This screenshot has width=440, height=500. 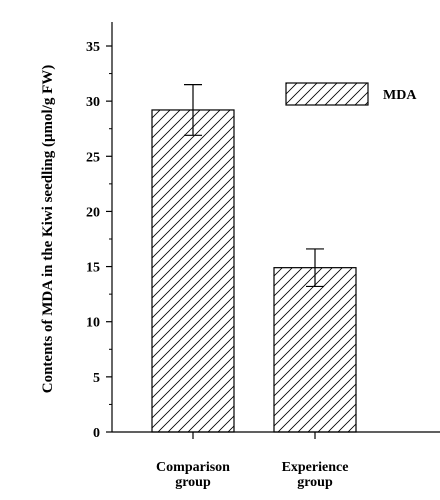 What do you see at coordinates (93, 323) in the screenshot?
I see `y-tick-label: 10` at bounding box center [93, 323].